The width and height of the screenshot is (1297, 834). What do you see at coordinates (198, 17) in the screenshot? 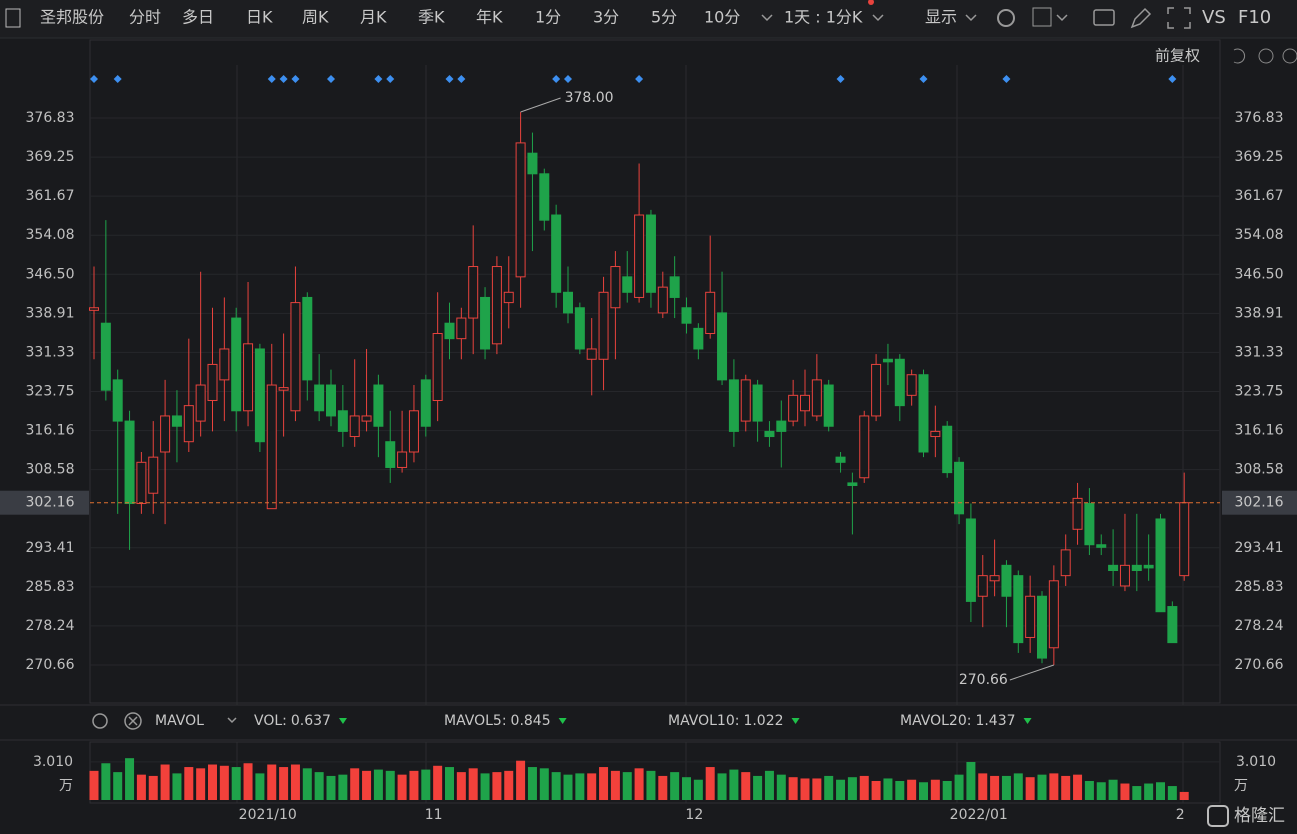
I see `period-tab: 多日` at bounding box center [198, 17].